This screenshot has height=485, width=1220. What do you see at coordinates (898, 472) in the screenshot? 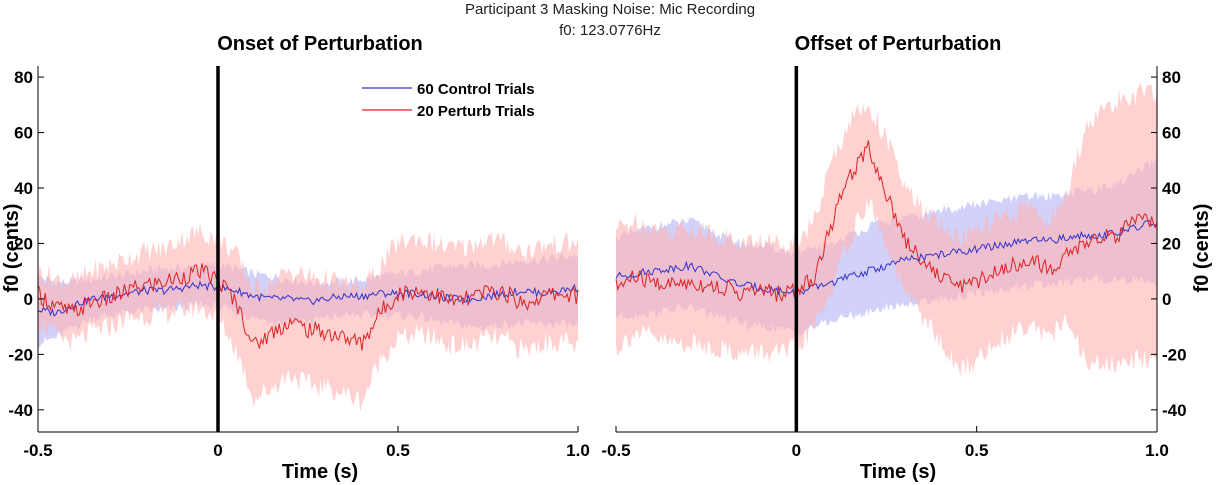
I see `offset-x-axis-label: Time (s)` at bounding box center [898, 472].